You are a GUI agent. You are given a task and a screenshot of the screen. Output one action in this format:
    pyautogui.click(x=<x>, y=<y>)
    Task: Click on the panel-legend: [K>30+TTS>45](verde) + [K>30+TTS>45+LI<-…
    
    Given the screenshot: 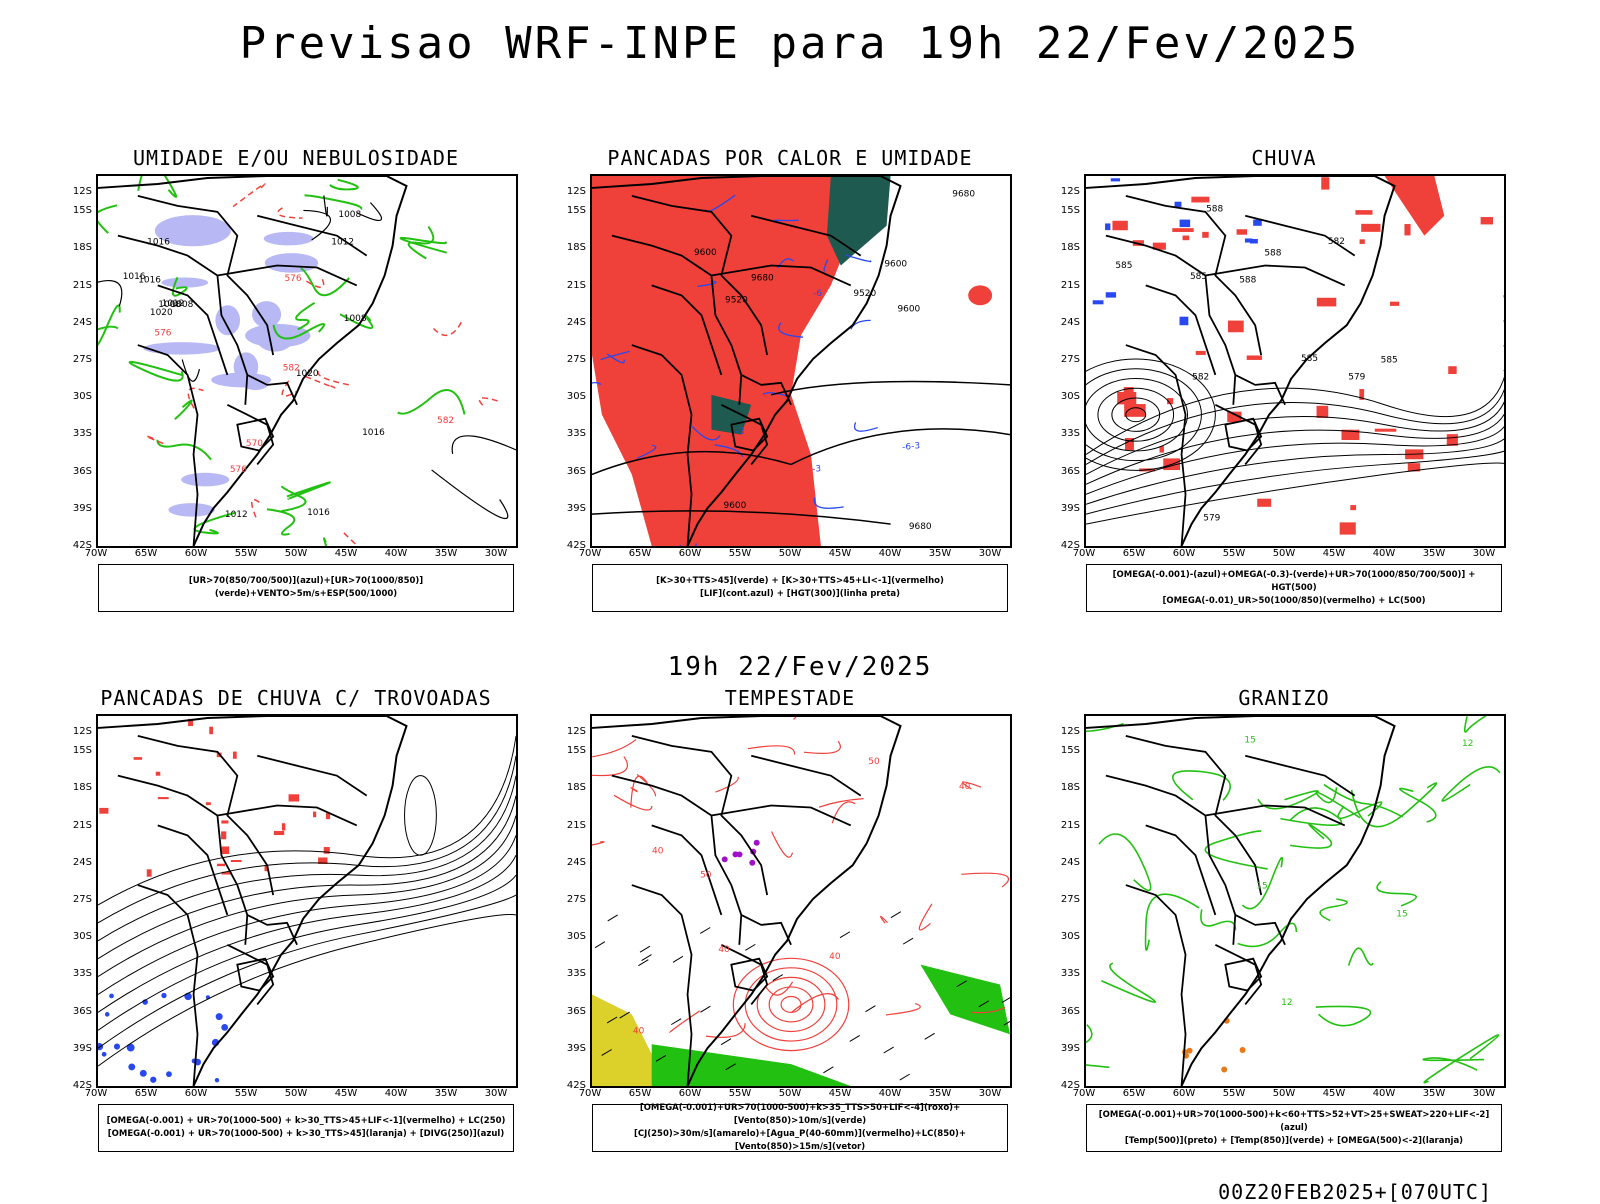 What is the action you would take?
    pyautogui.click(x=800, y=588)
    